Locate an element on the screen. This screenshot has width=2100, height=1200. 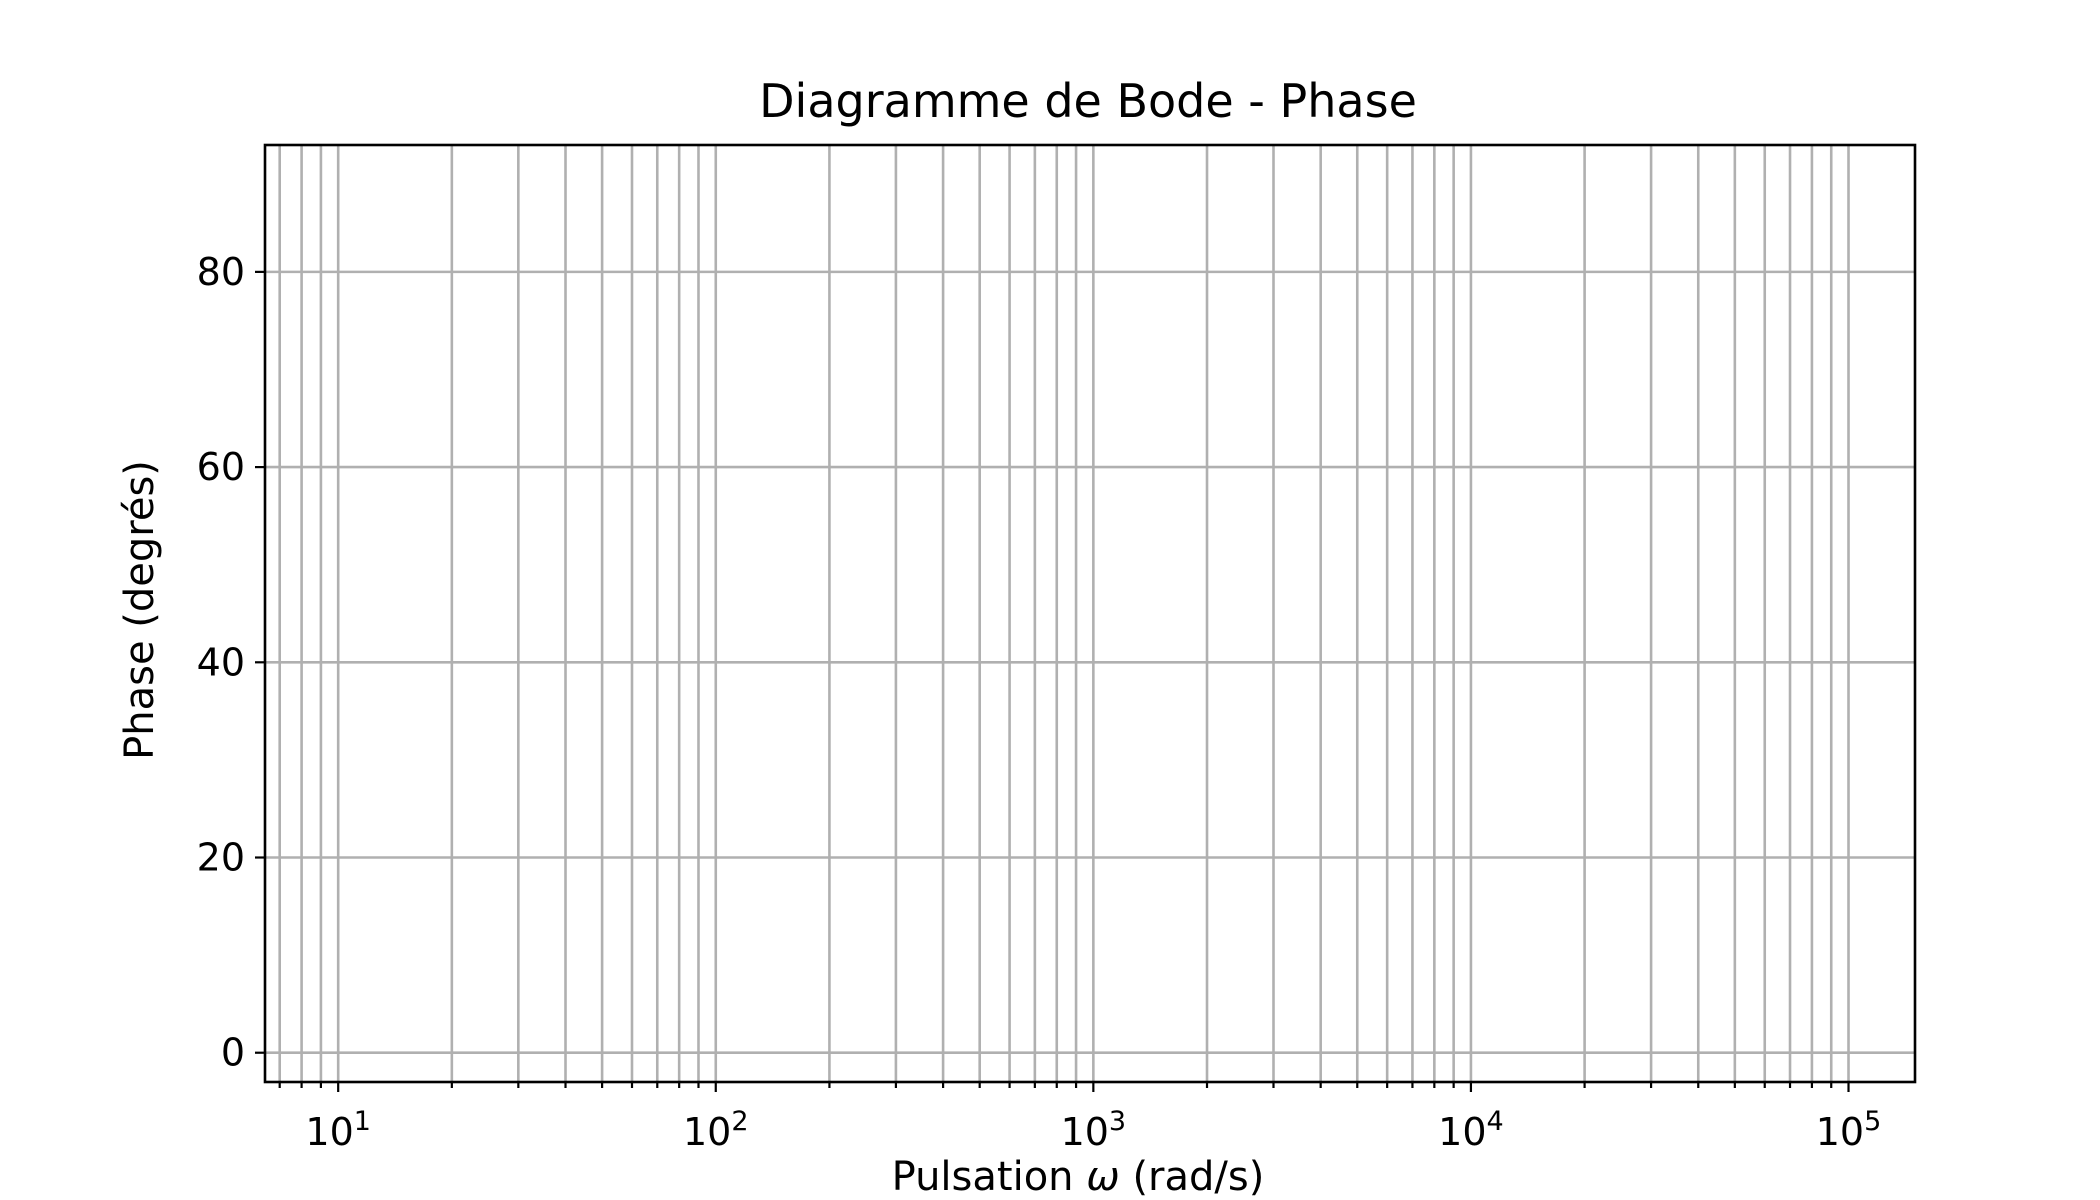
x-tick-label: 10⁵ is located at coordinates (1849, 1130).